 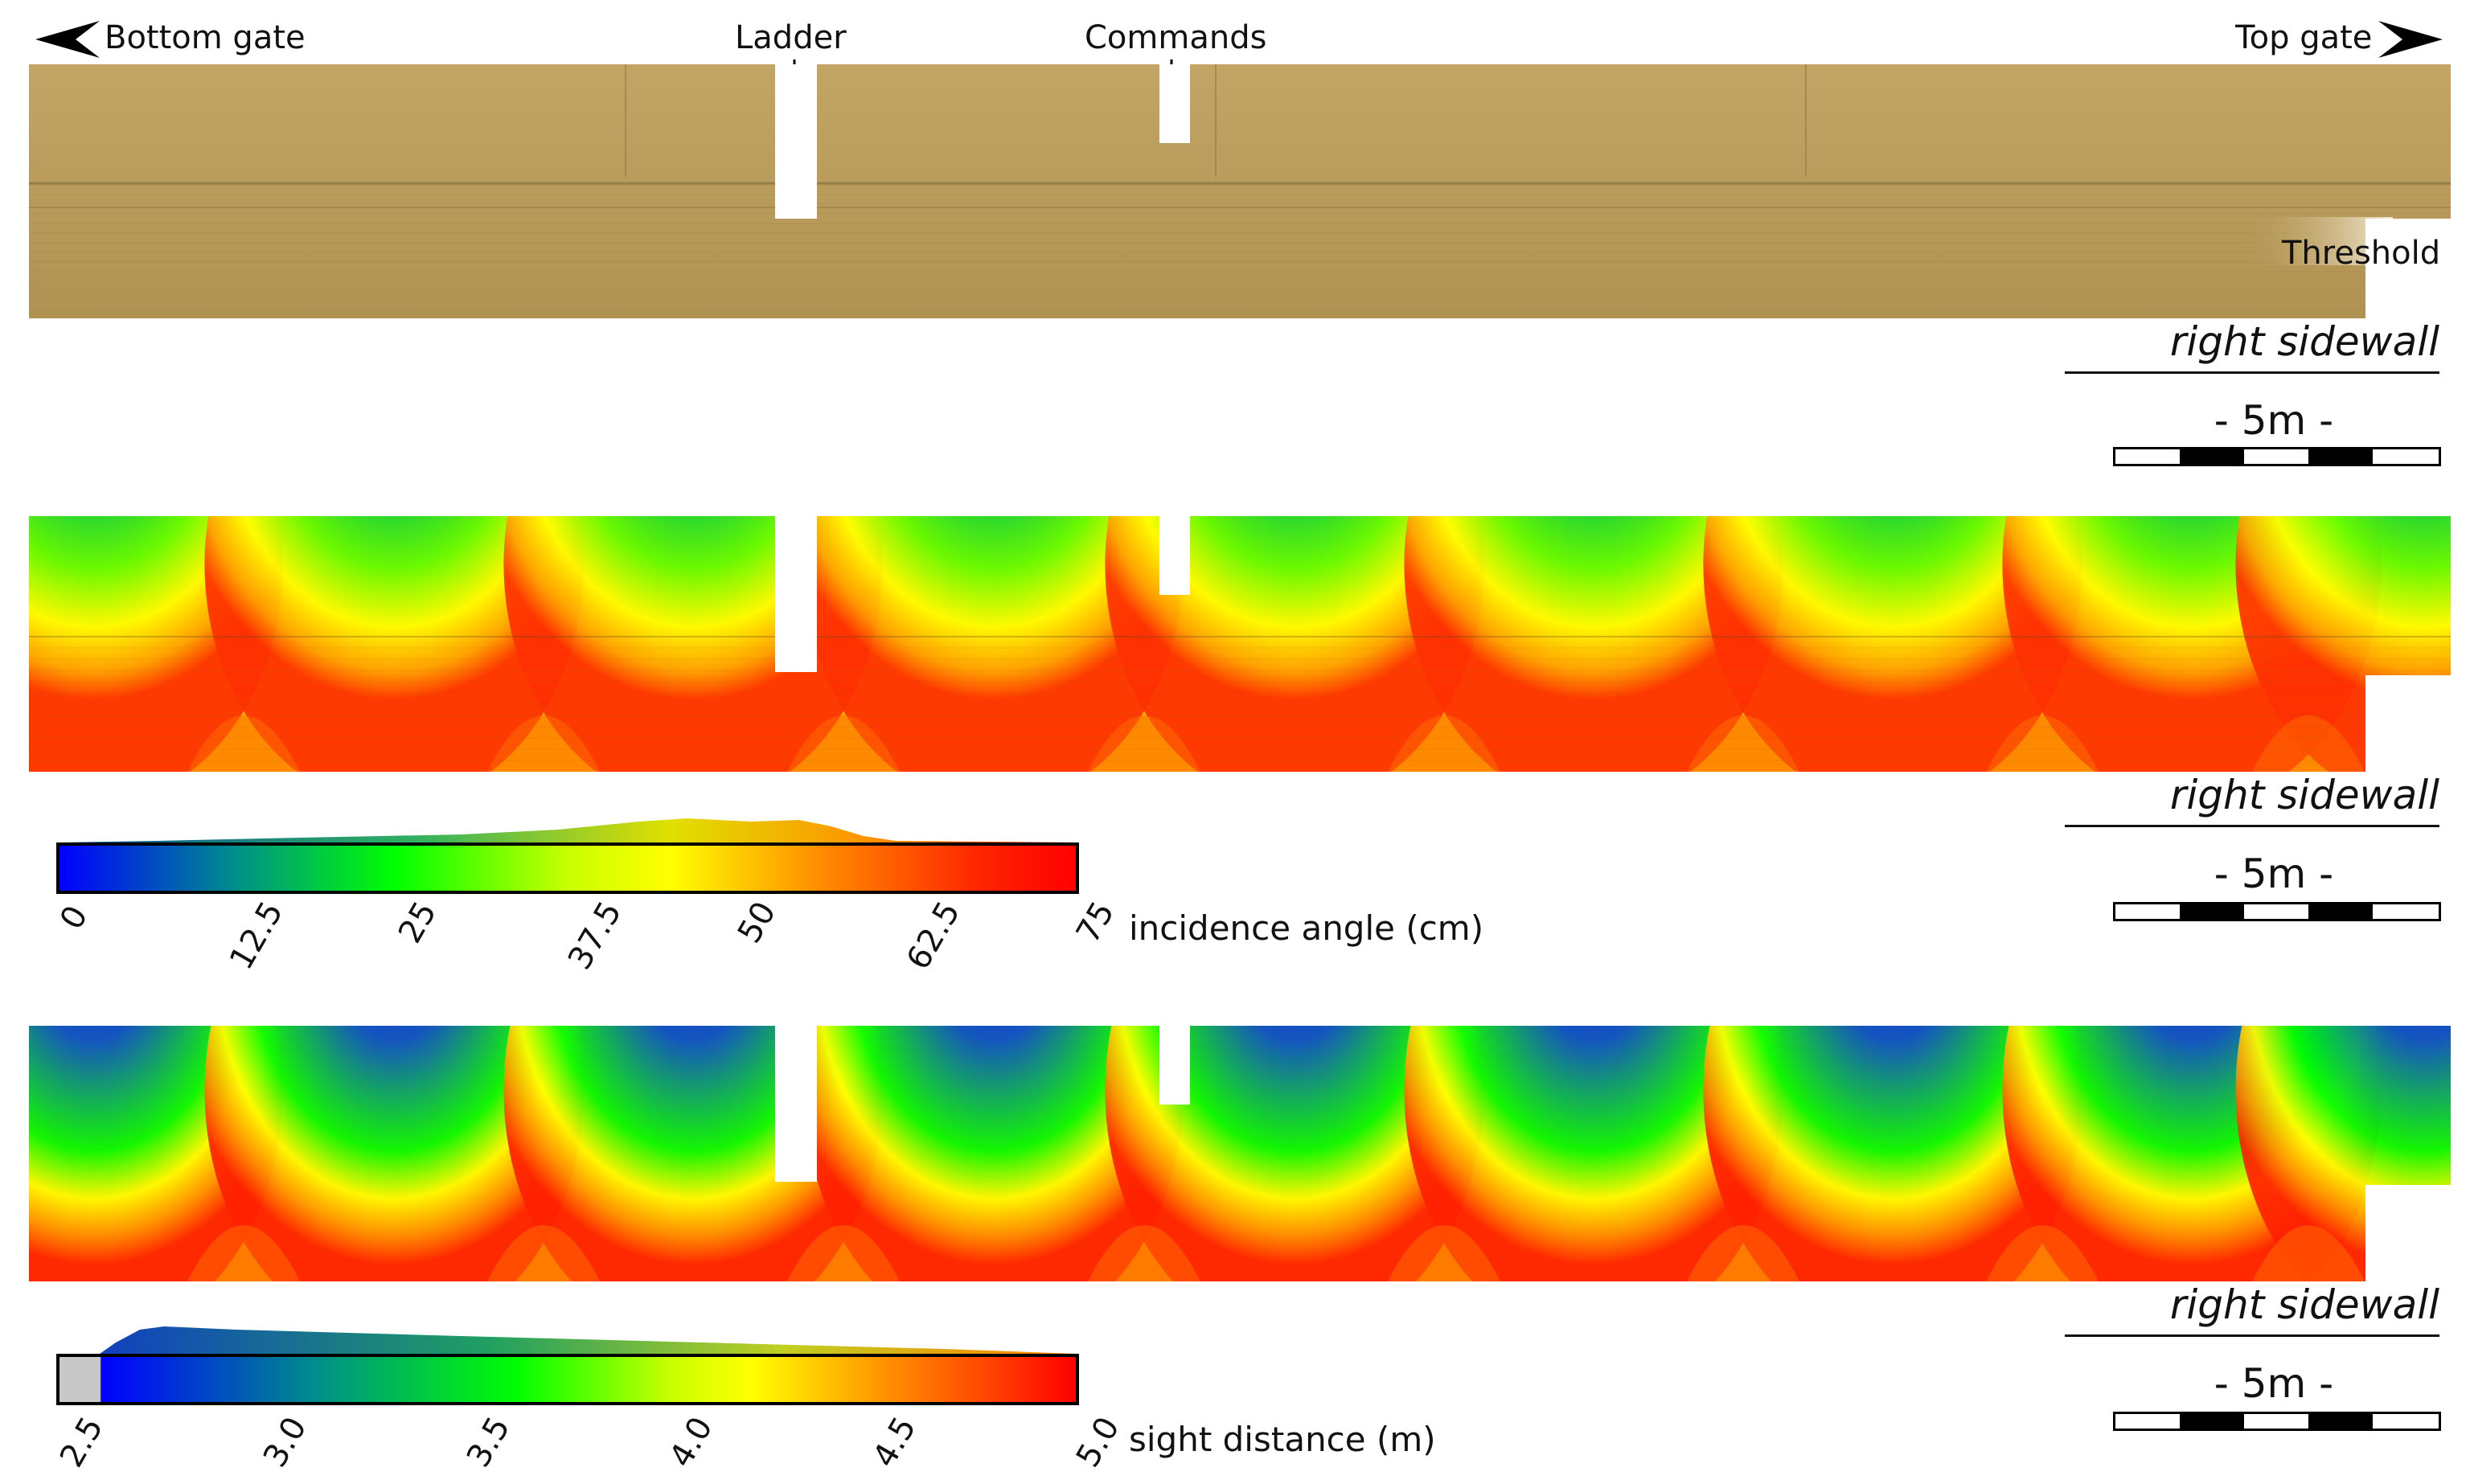 What do you see at coordinates (567, 1380) in the screenshot?
I see `sight-distance-colorbar` at bounding box center [567, 1380].